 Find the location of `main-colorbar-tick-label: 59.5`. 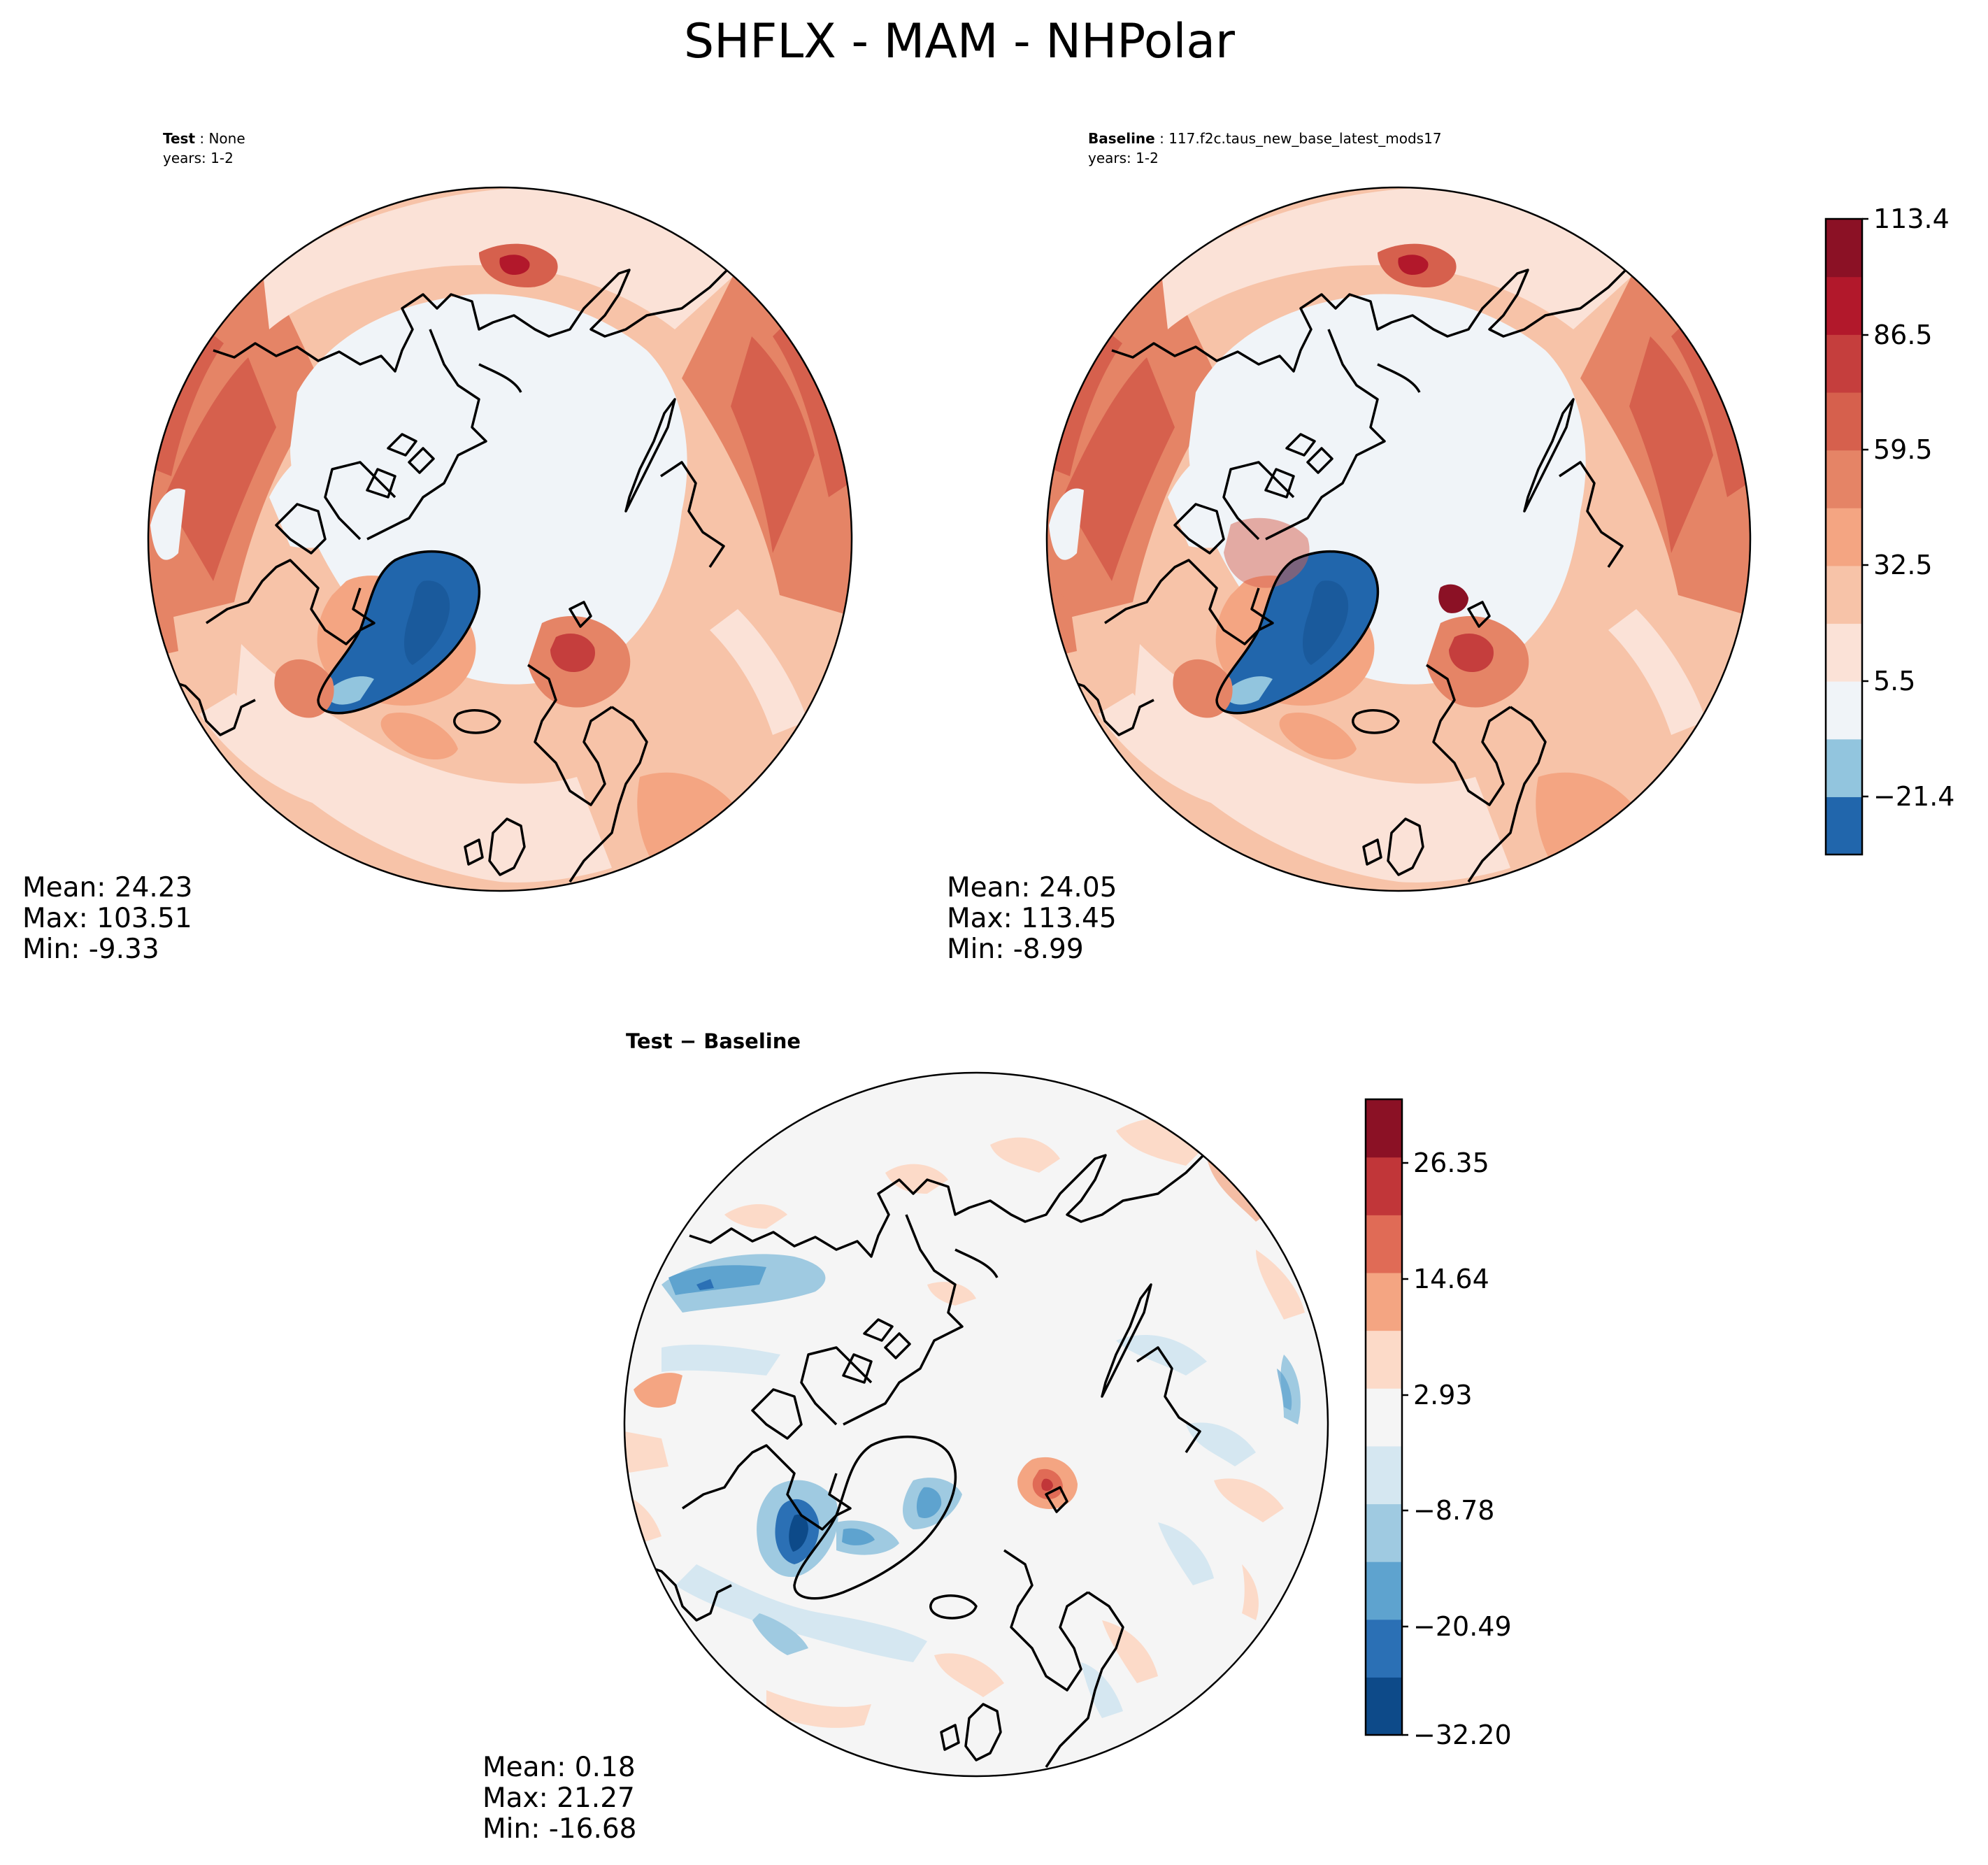

main-colorbar-tick-label: 59.5 is located at coordinates (1903, 450).